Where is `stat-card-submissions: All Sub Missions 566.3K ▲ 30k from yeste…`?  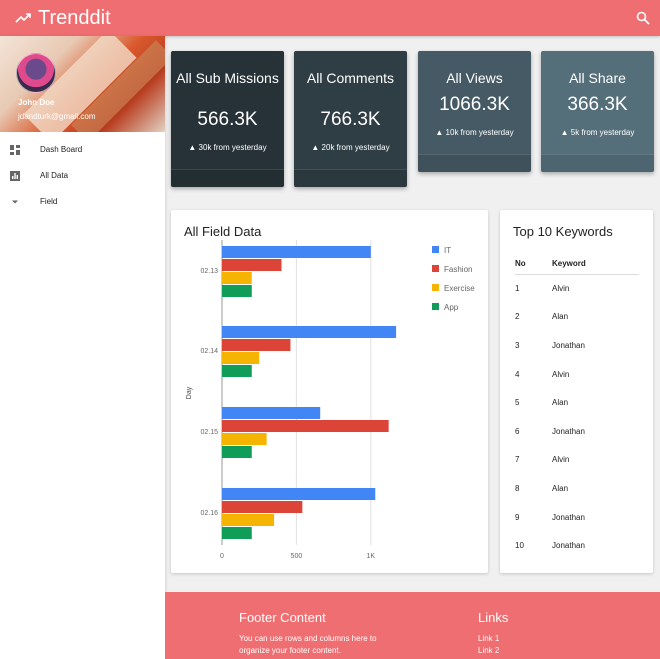
stat-card-submissions: All Sub Missions 566.3K ▲ 30k from yeste… is located at coordinates (227, 119).